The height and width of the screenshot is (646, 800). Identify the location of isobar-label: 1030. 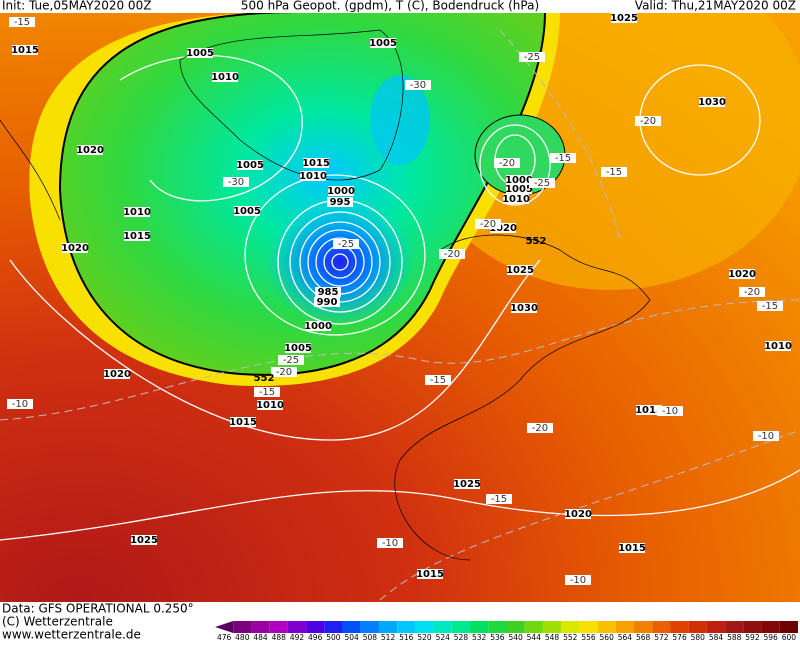
(712, 102).